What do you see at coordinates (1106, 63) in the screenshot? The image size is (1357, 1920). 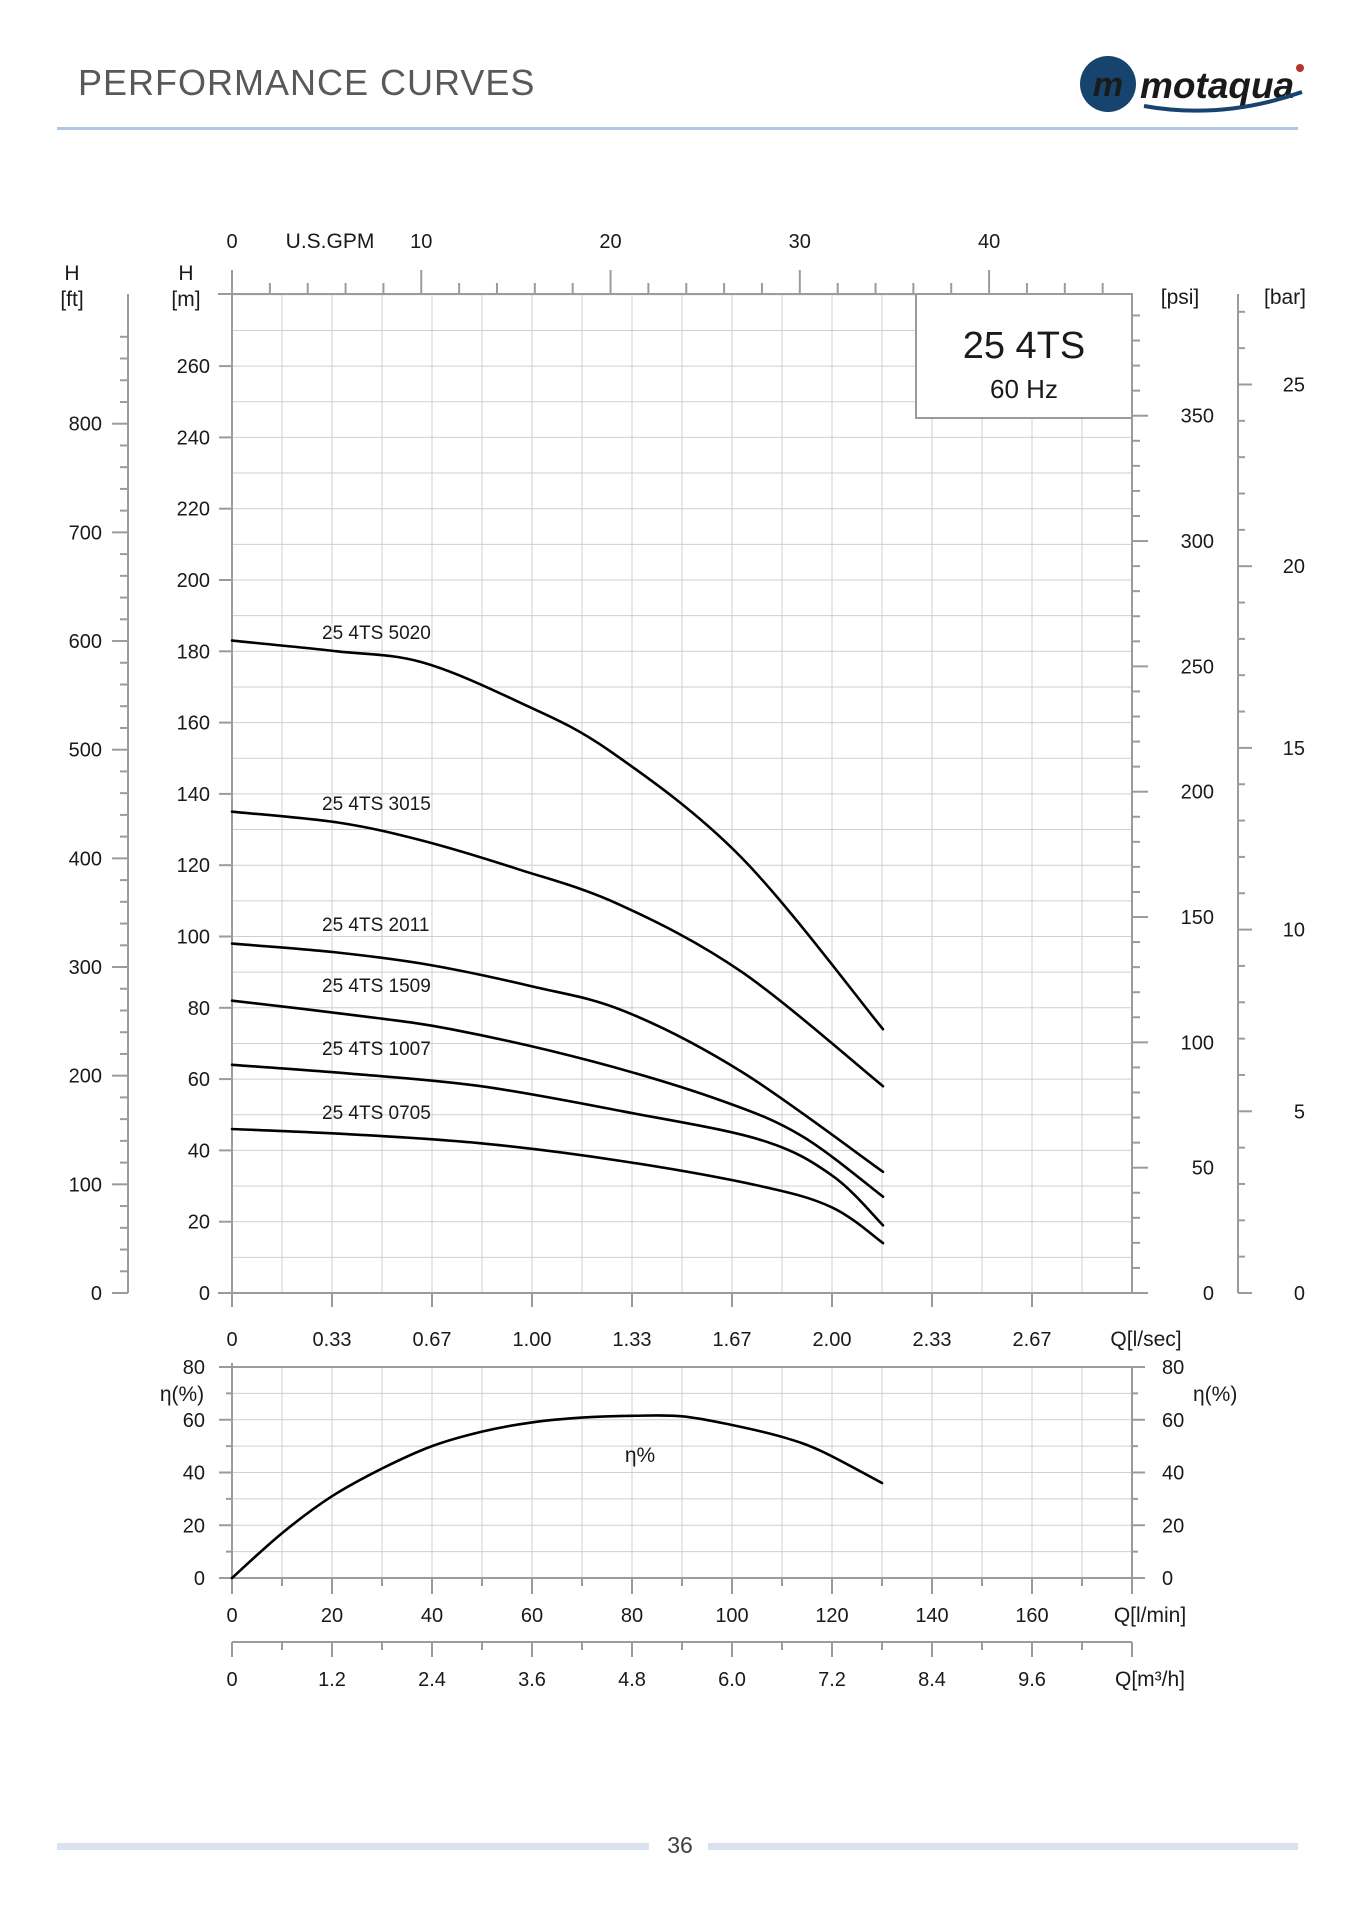 I see `logo-swirl-top-icon` at bounding box center [1106, 63].